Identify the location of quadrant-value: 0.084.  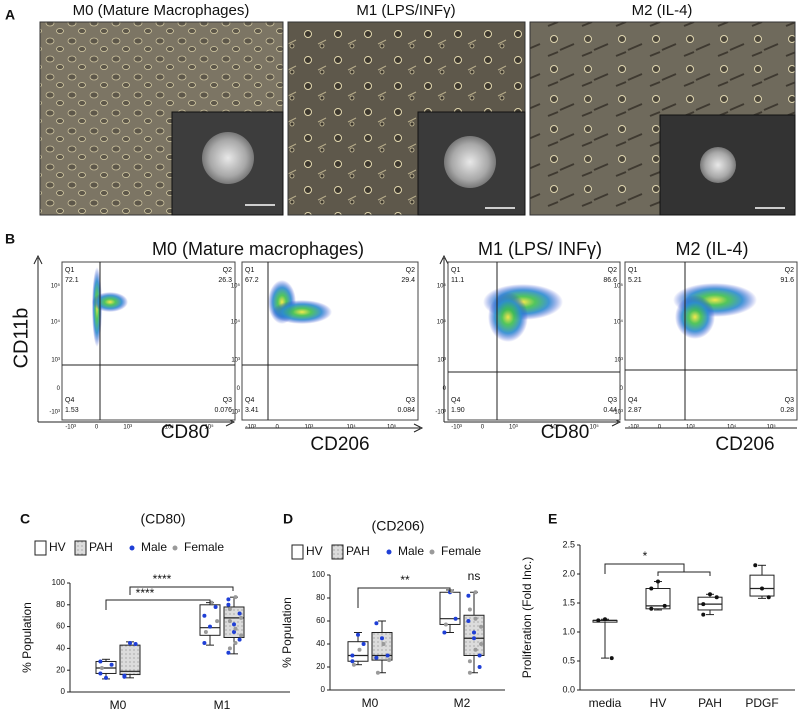
(406, 410).